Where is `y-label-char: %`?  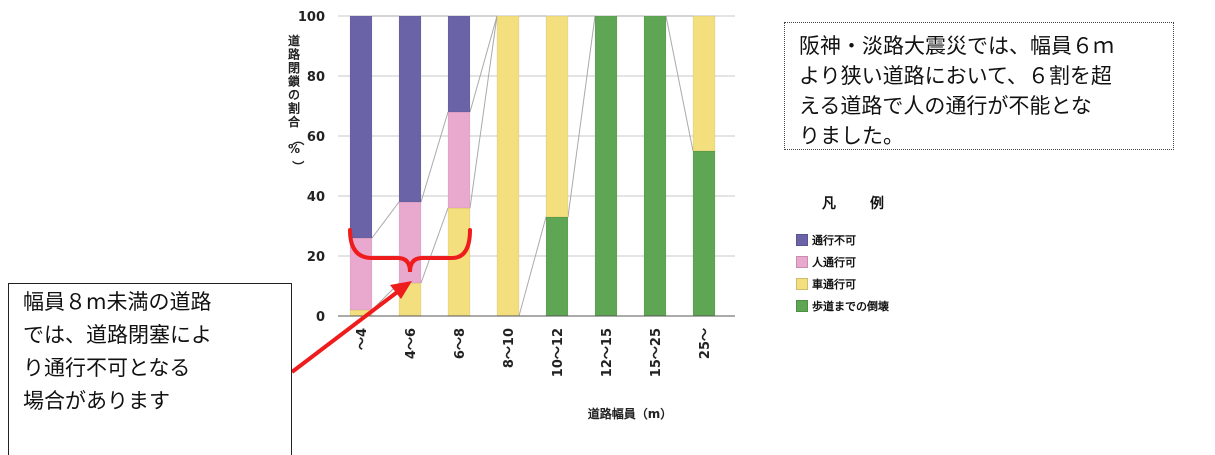
y-label-char: % is located at coordinates (294, 149).